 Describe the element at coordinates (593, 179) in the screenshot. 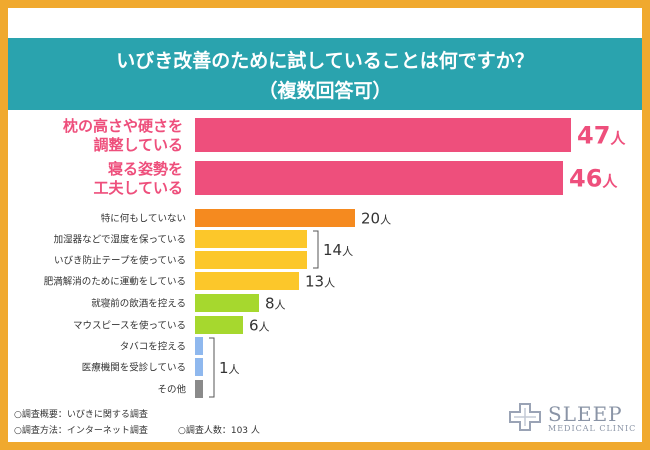

I see `value-label-2: 46人` at that location.